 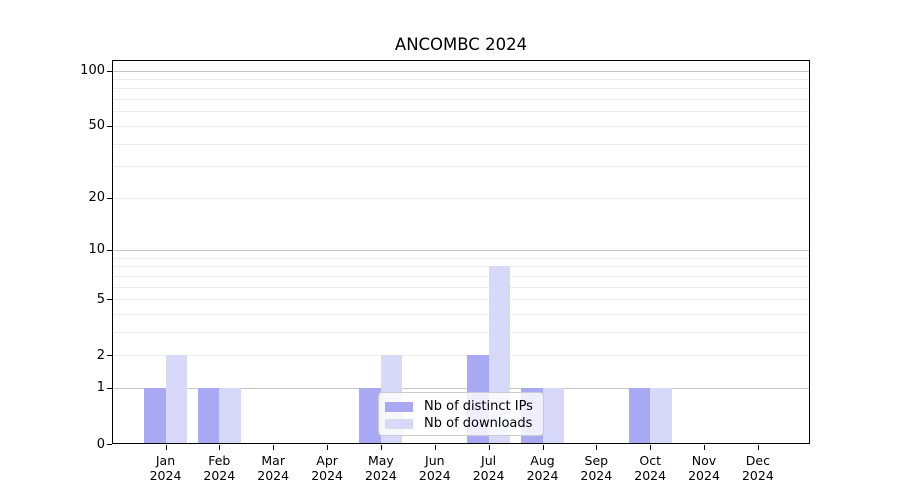 I want to click on x-tick-month: Nov, so click(x=704, y=460).